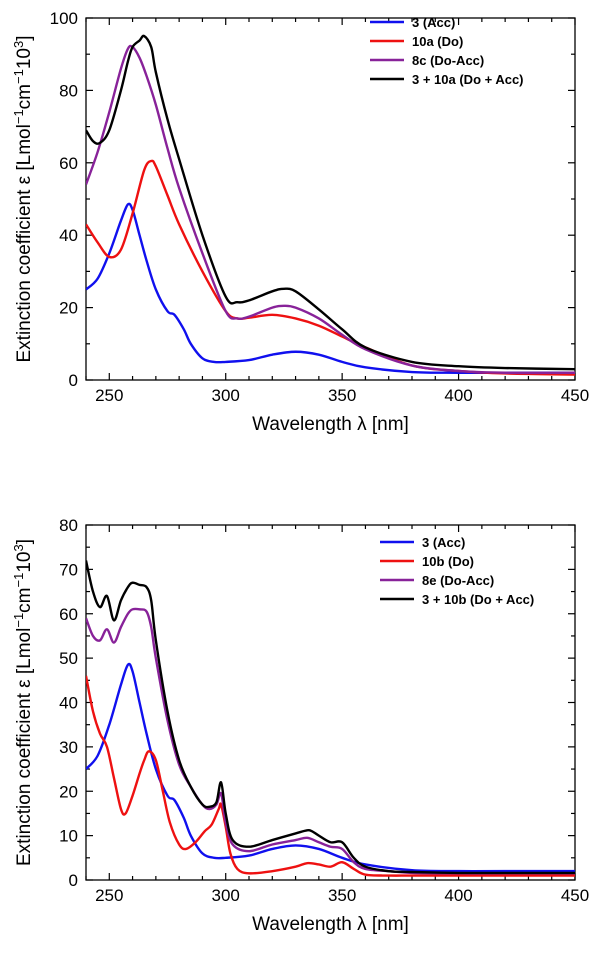  I want to click on y-tick-label: 70, so click(68, 569).